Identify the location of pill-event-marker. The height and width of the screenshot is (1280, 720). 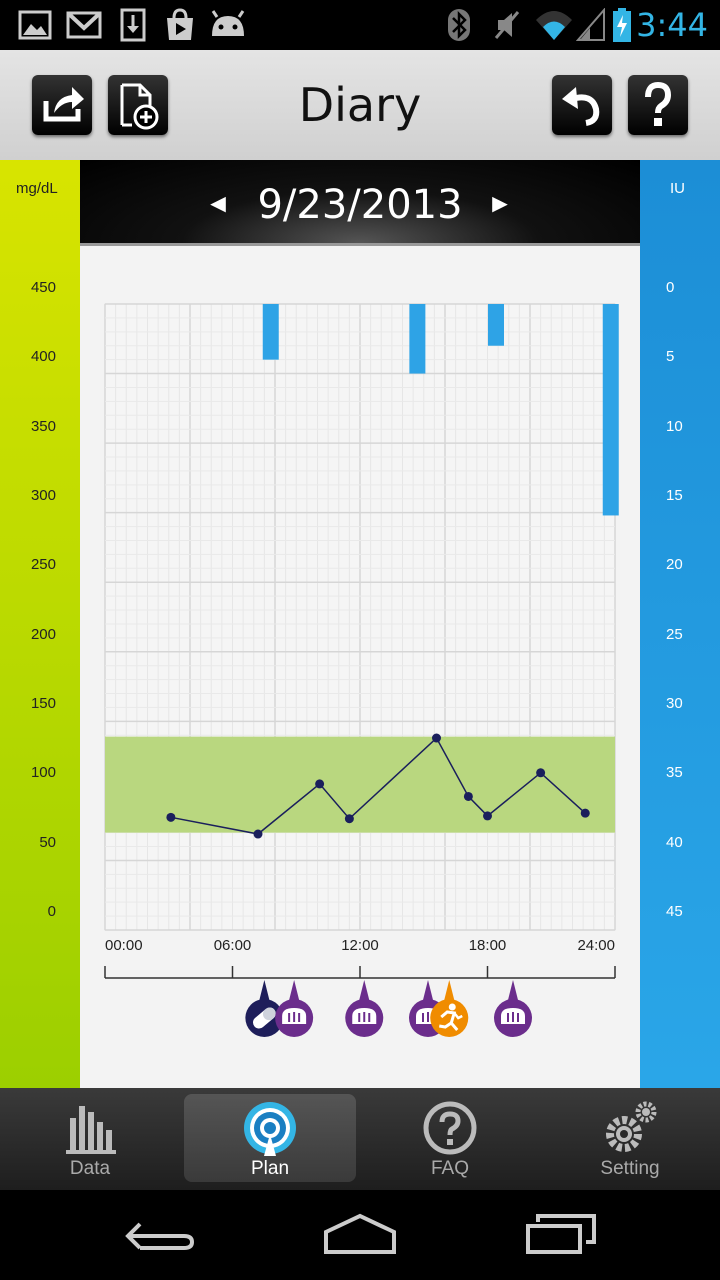
(264, 1008).